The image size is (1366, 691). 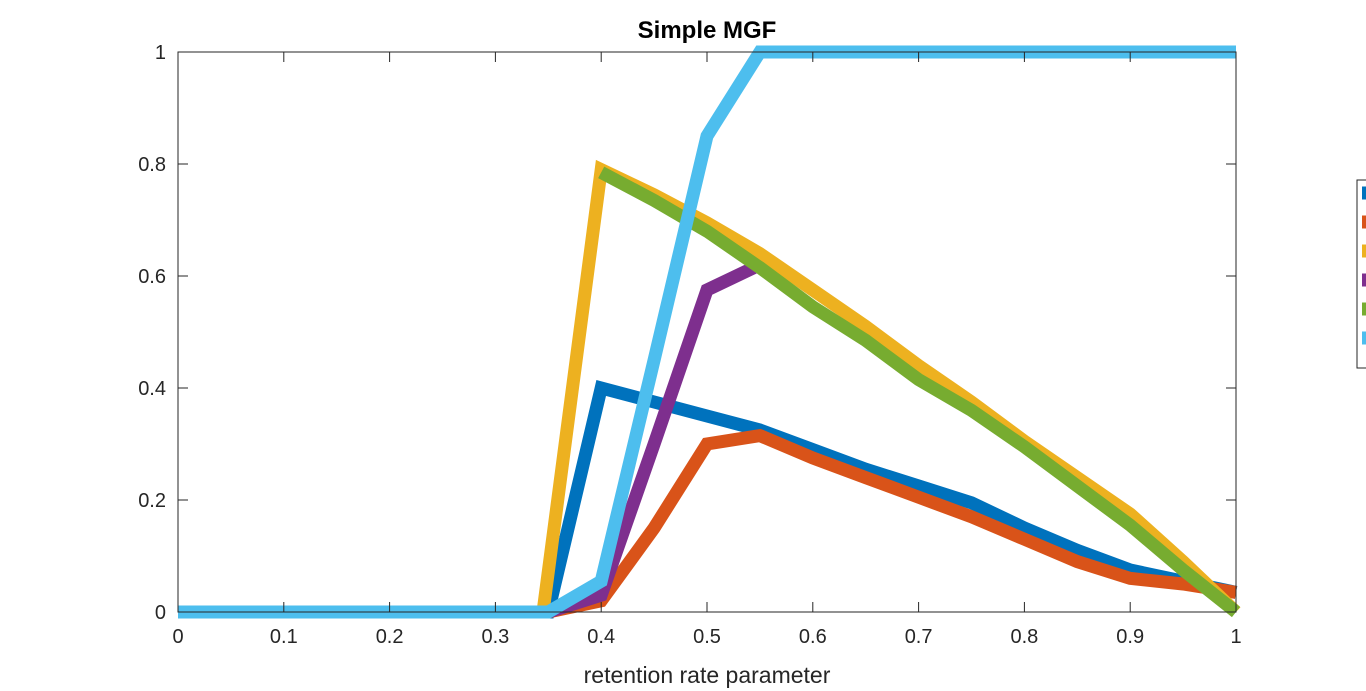 I want to click on x-tick-label: 0.8, so click(x=1024, y=637).